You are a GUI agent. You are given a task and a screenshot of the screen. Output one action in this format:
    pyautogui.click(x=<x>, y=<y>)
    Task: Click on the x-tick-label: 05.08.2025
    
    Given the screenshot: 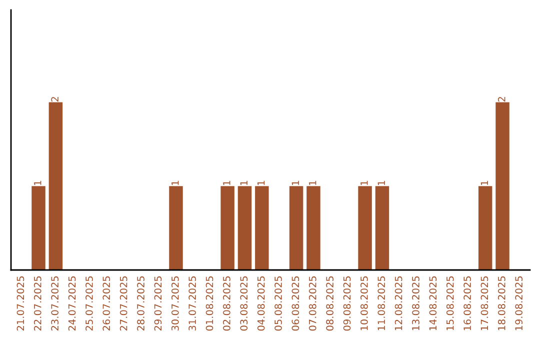 What is the action you would take?
    pyautogui.click(x=278, y=303)
    